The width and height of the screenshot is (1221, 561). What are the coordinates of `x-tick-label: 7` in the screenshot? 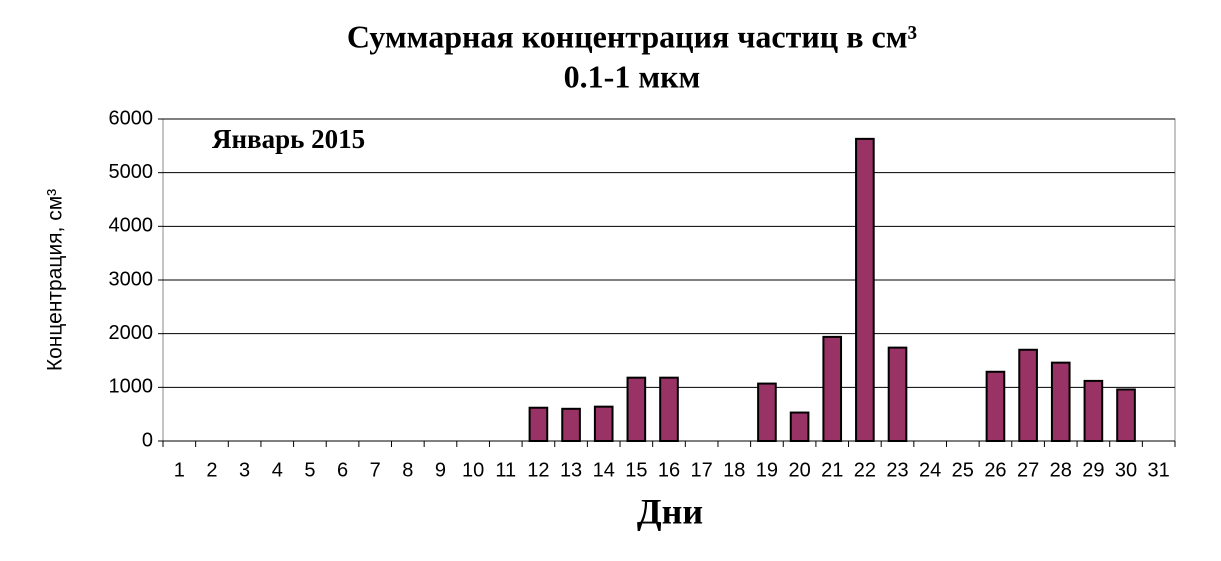 It's located at (375, 470).